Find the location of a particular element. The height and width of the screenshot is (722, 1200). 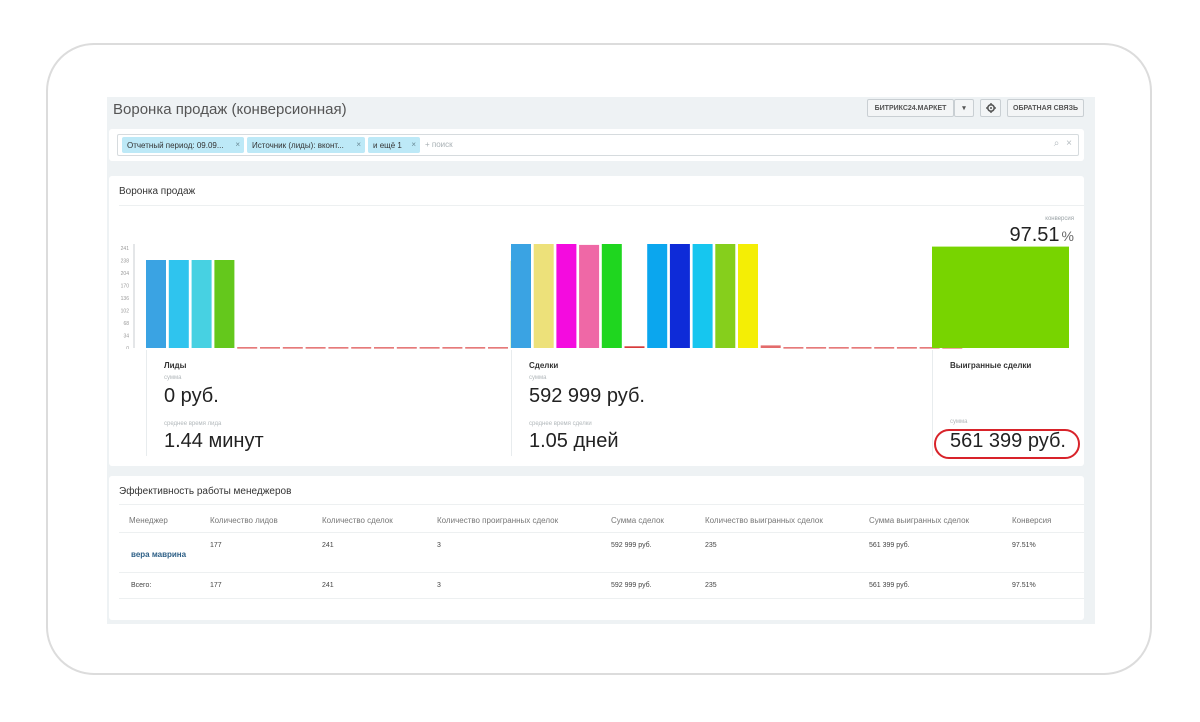

feedback-button: ОБРАТНАЯ СВЯЗЬ is located at coordinates (1045, 108).